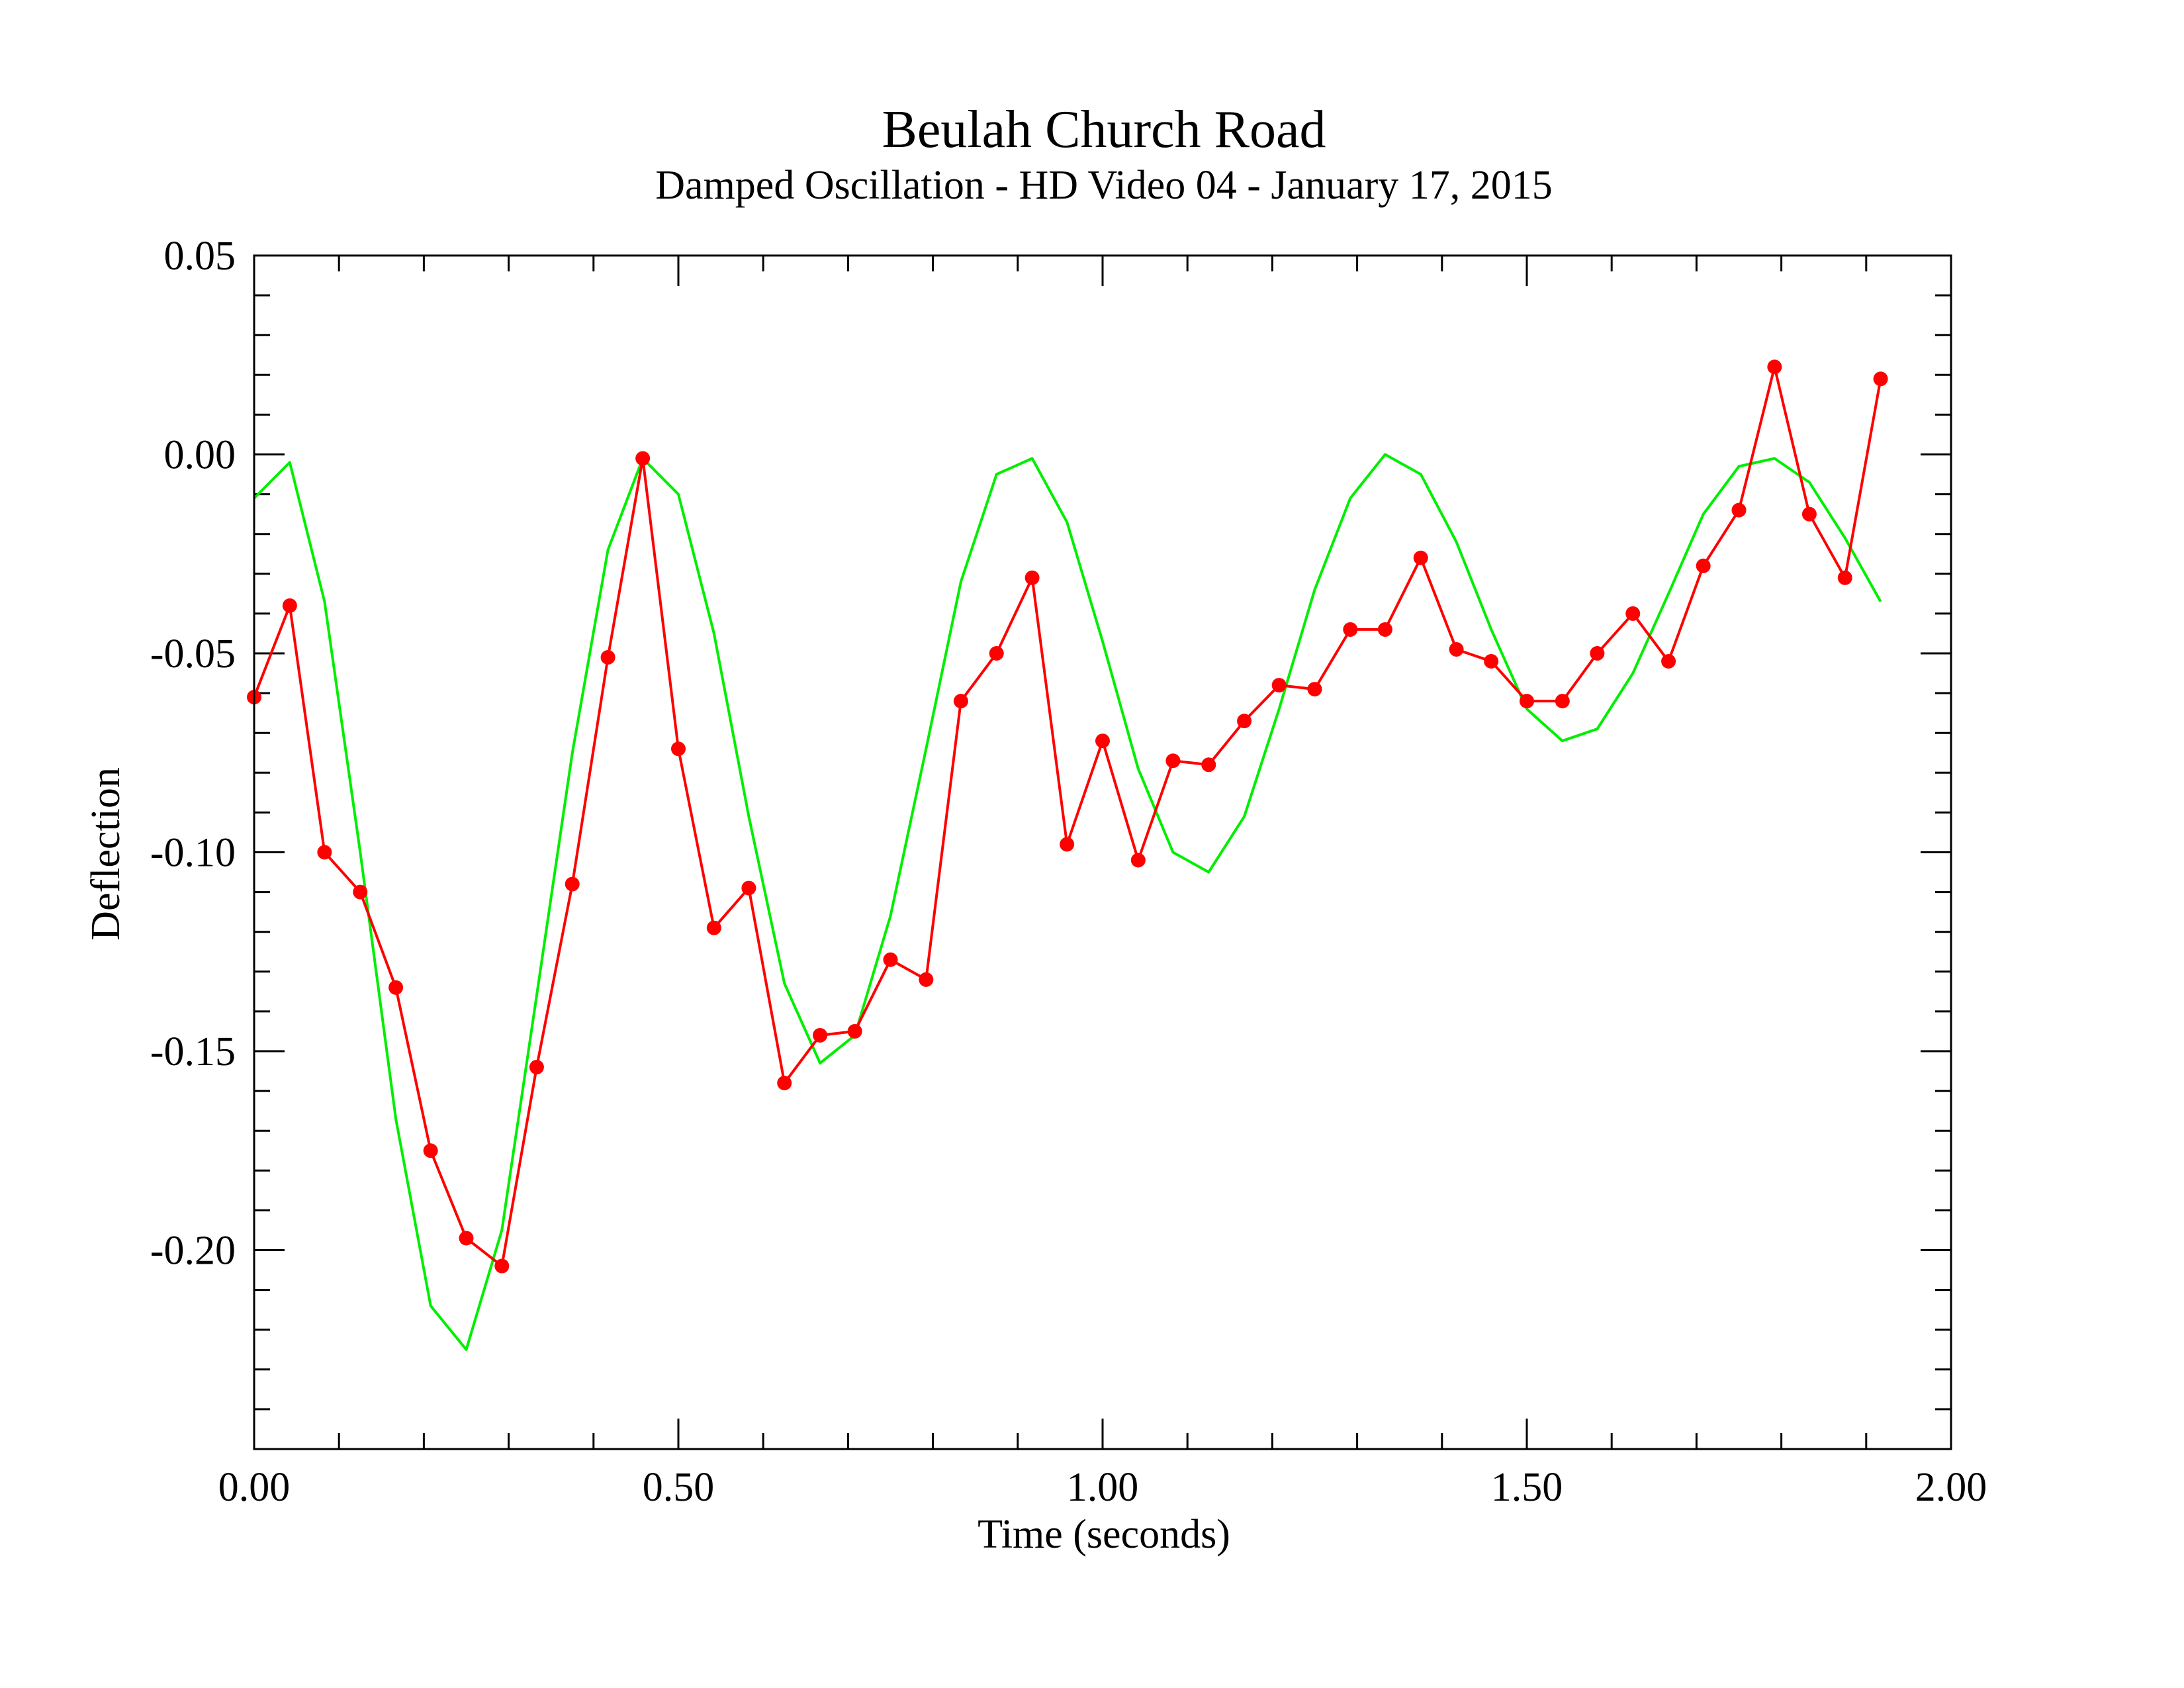  Describe the element at coordinates (193, 853) in the screenshot. I see `y-tick-label: -0.10` at that location.